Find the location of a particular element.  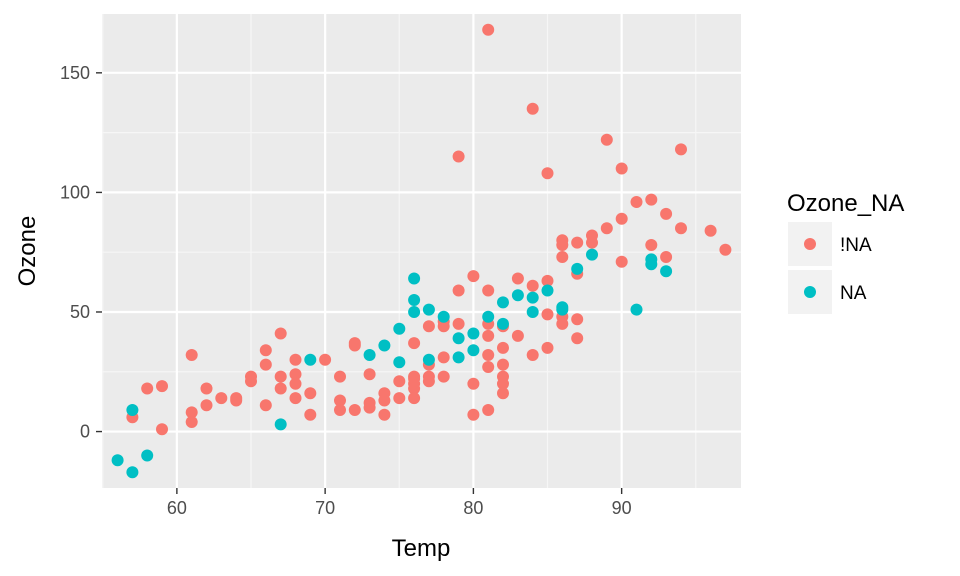

y-axis-title: Ozone is located at coordinates (27, 251).